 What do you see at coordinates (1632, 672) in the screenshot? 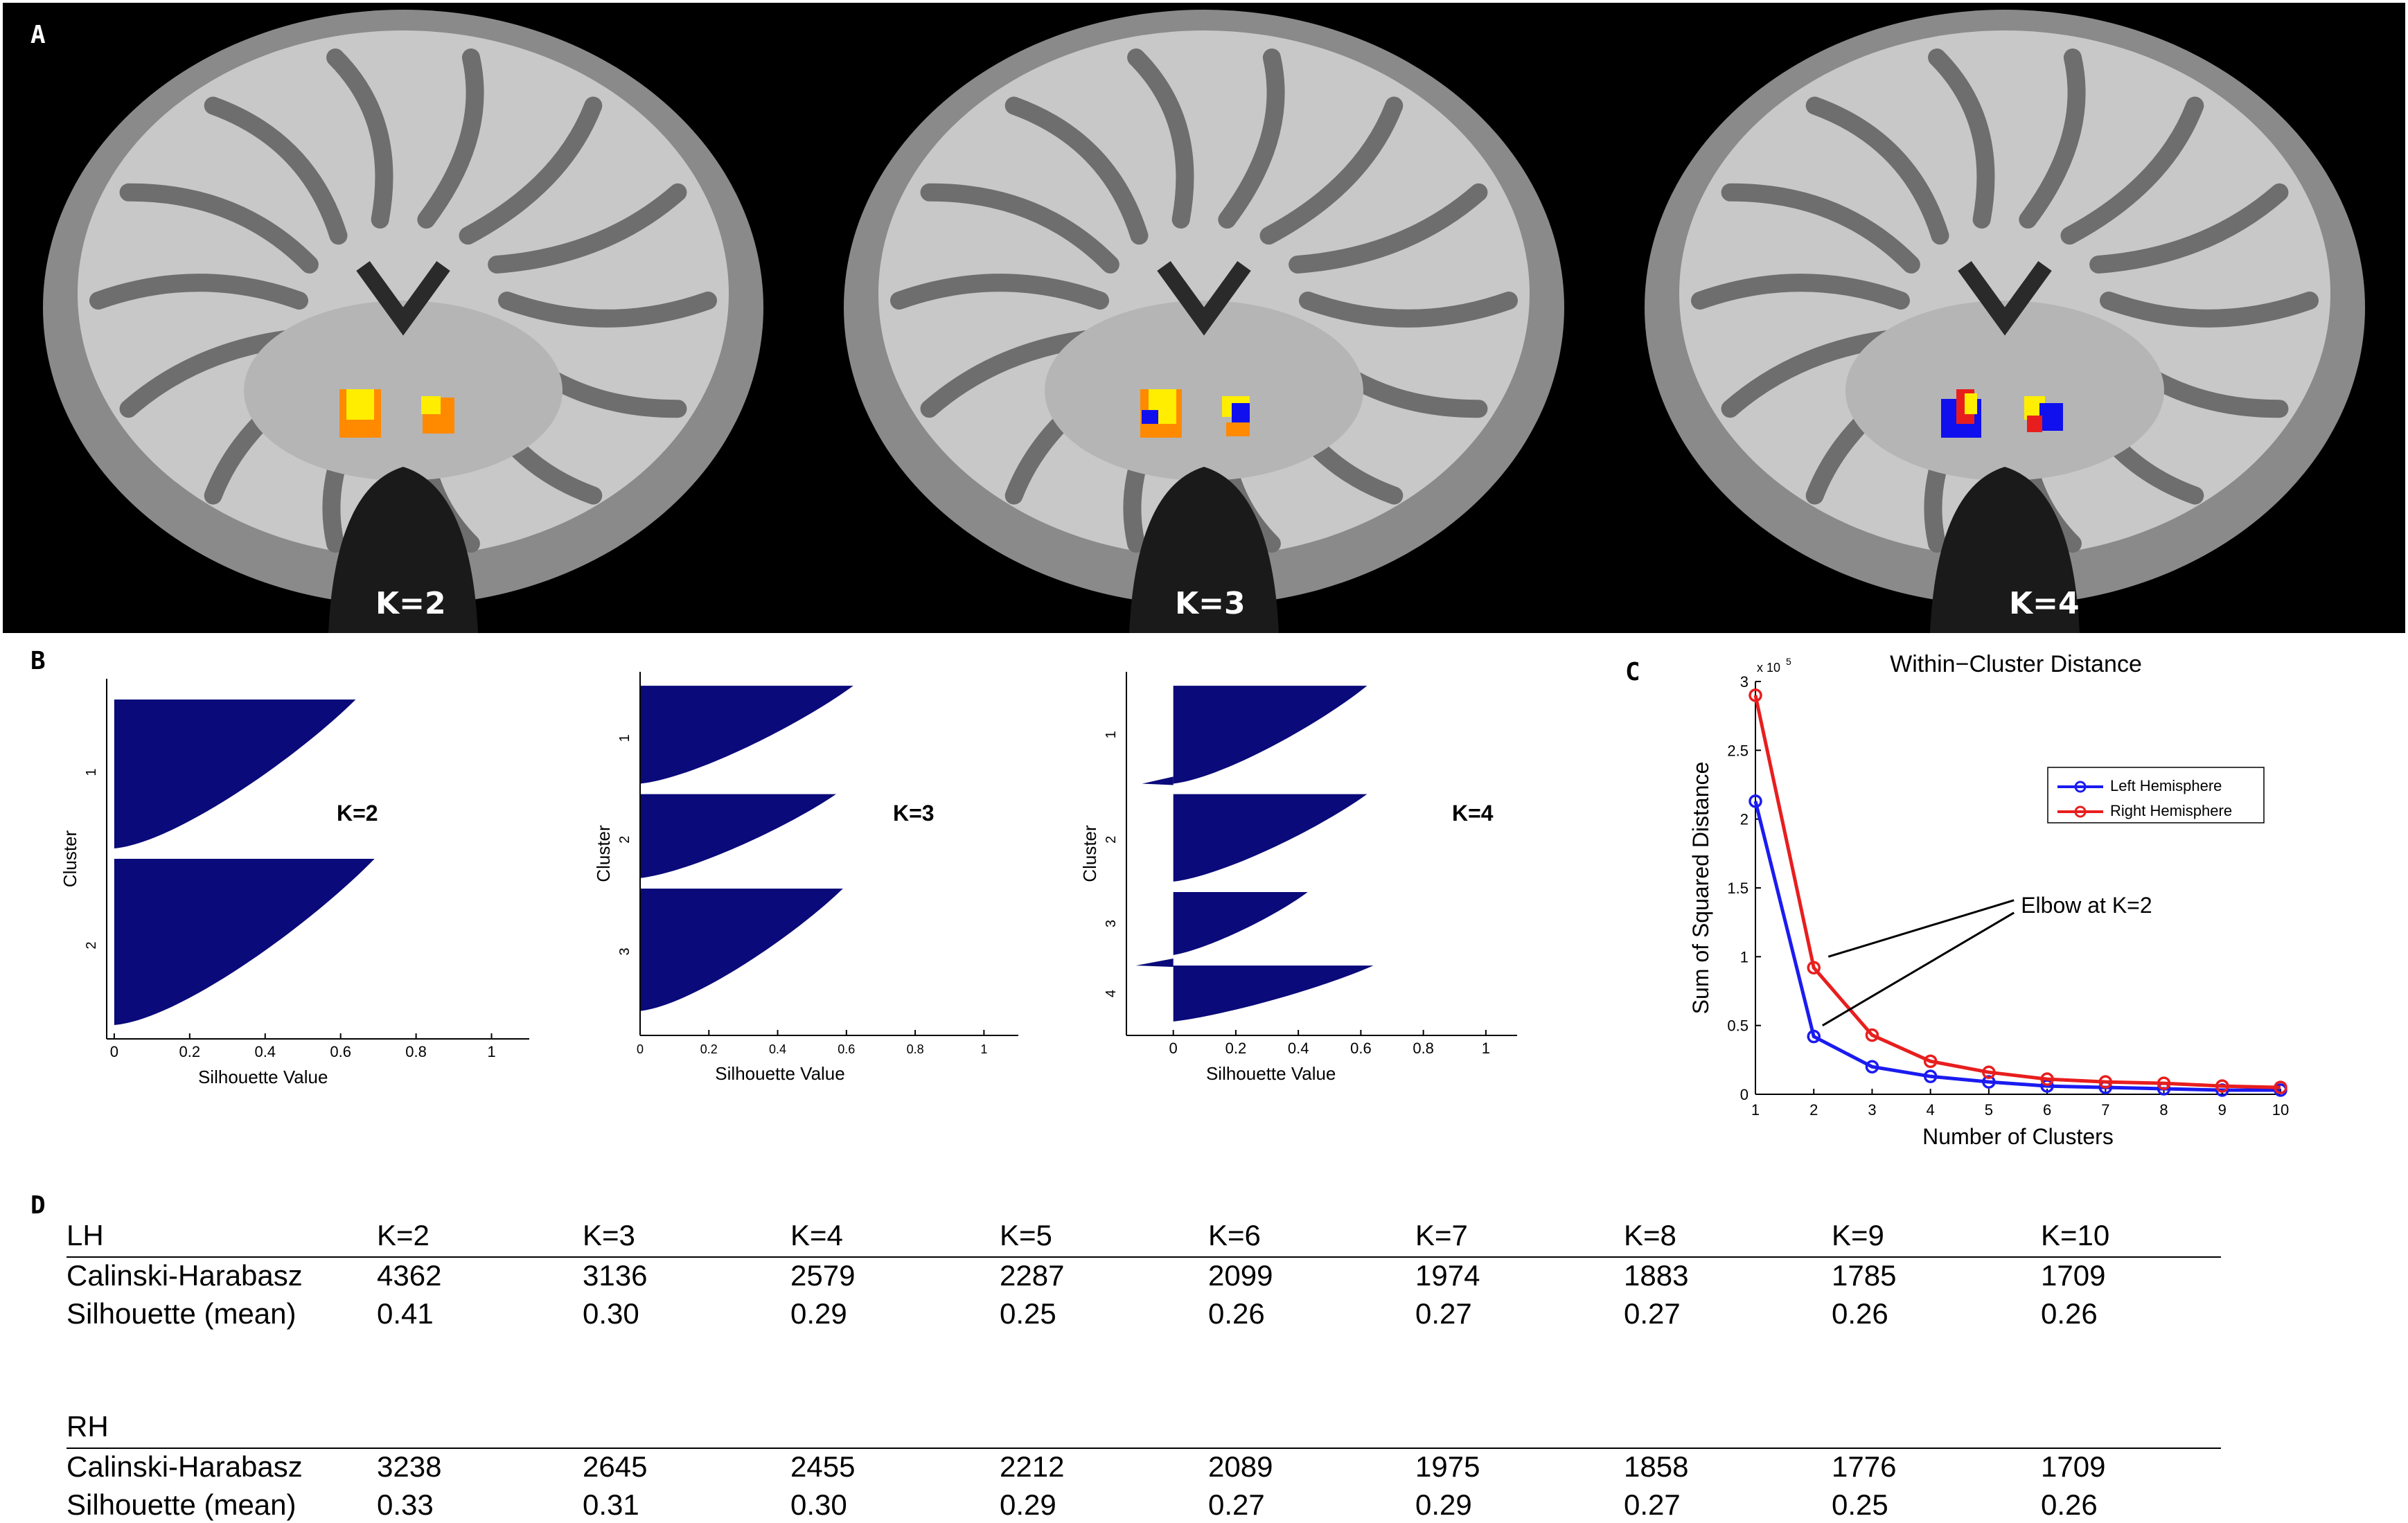
I see `panel-c-label: C` at bounding box center [1632, 672].